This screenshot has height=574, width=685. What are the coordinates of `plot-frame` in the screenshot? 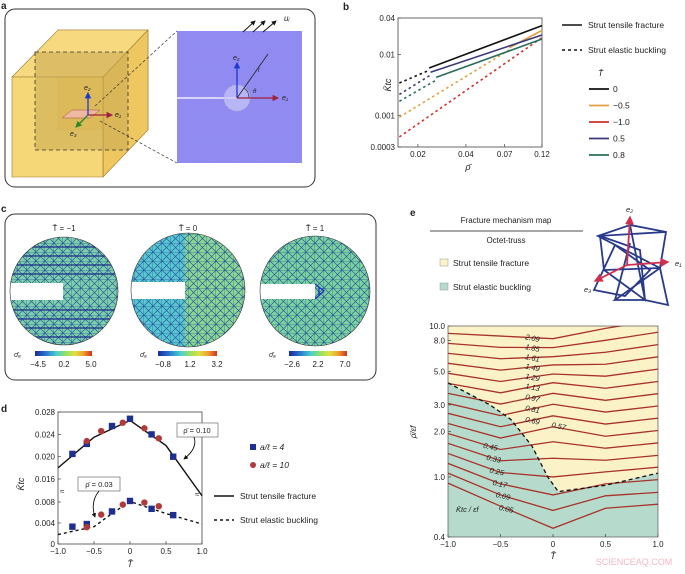 It's located at (553, 431).